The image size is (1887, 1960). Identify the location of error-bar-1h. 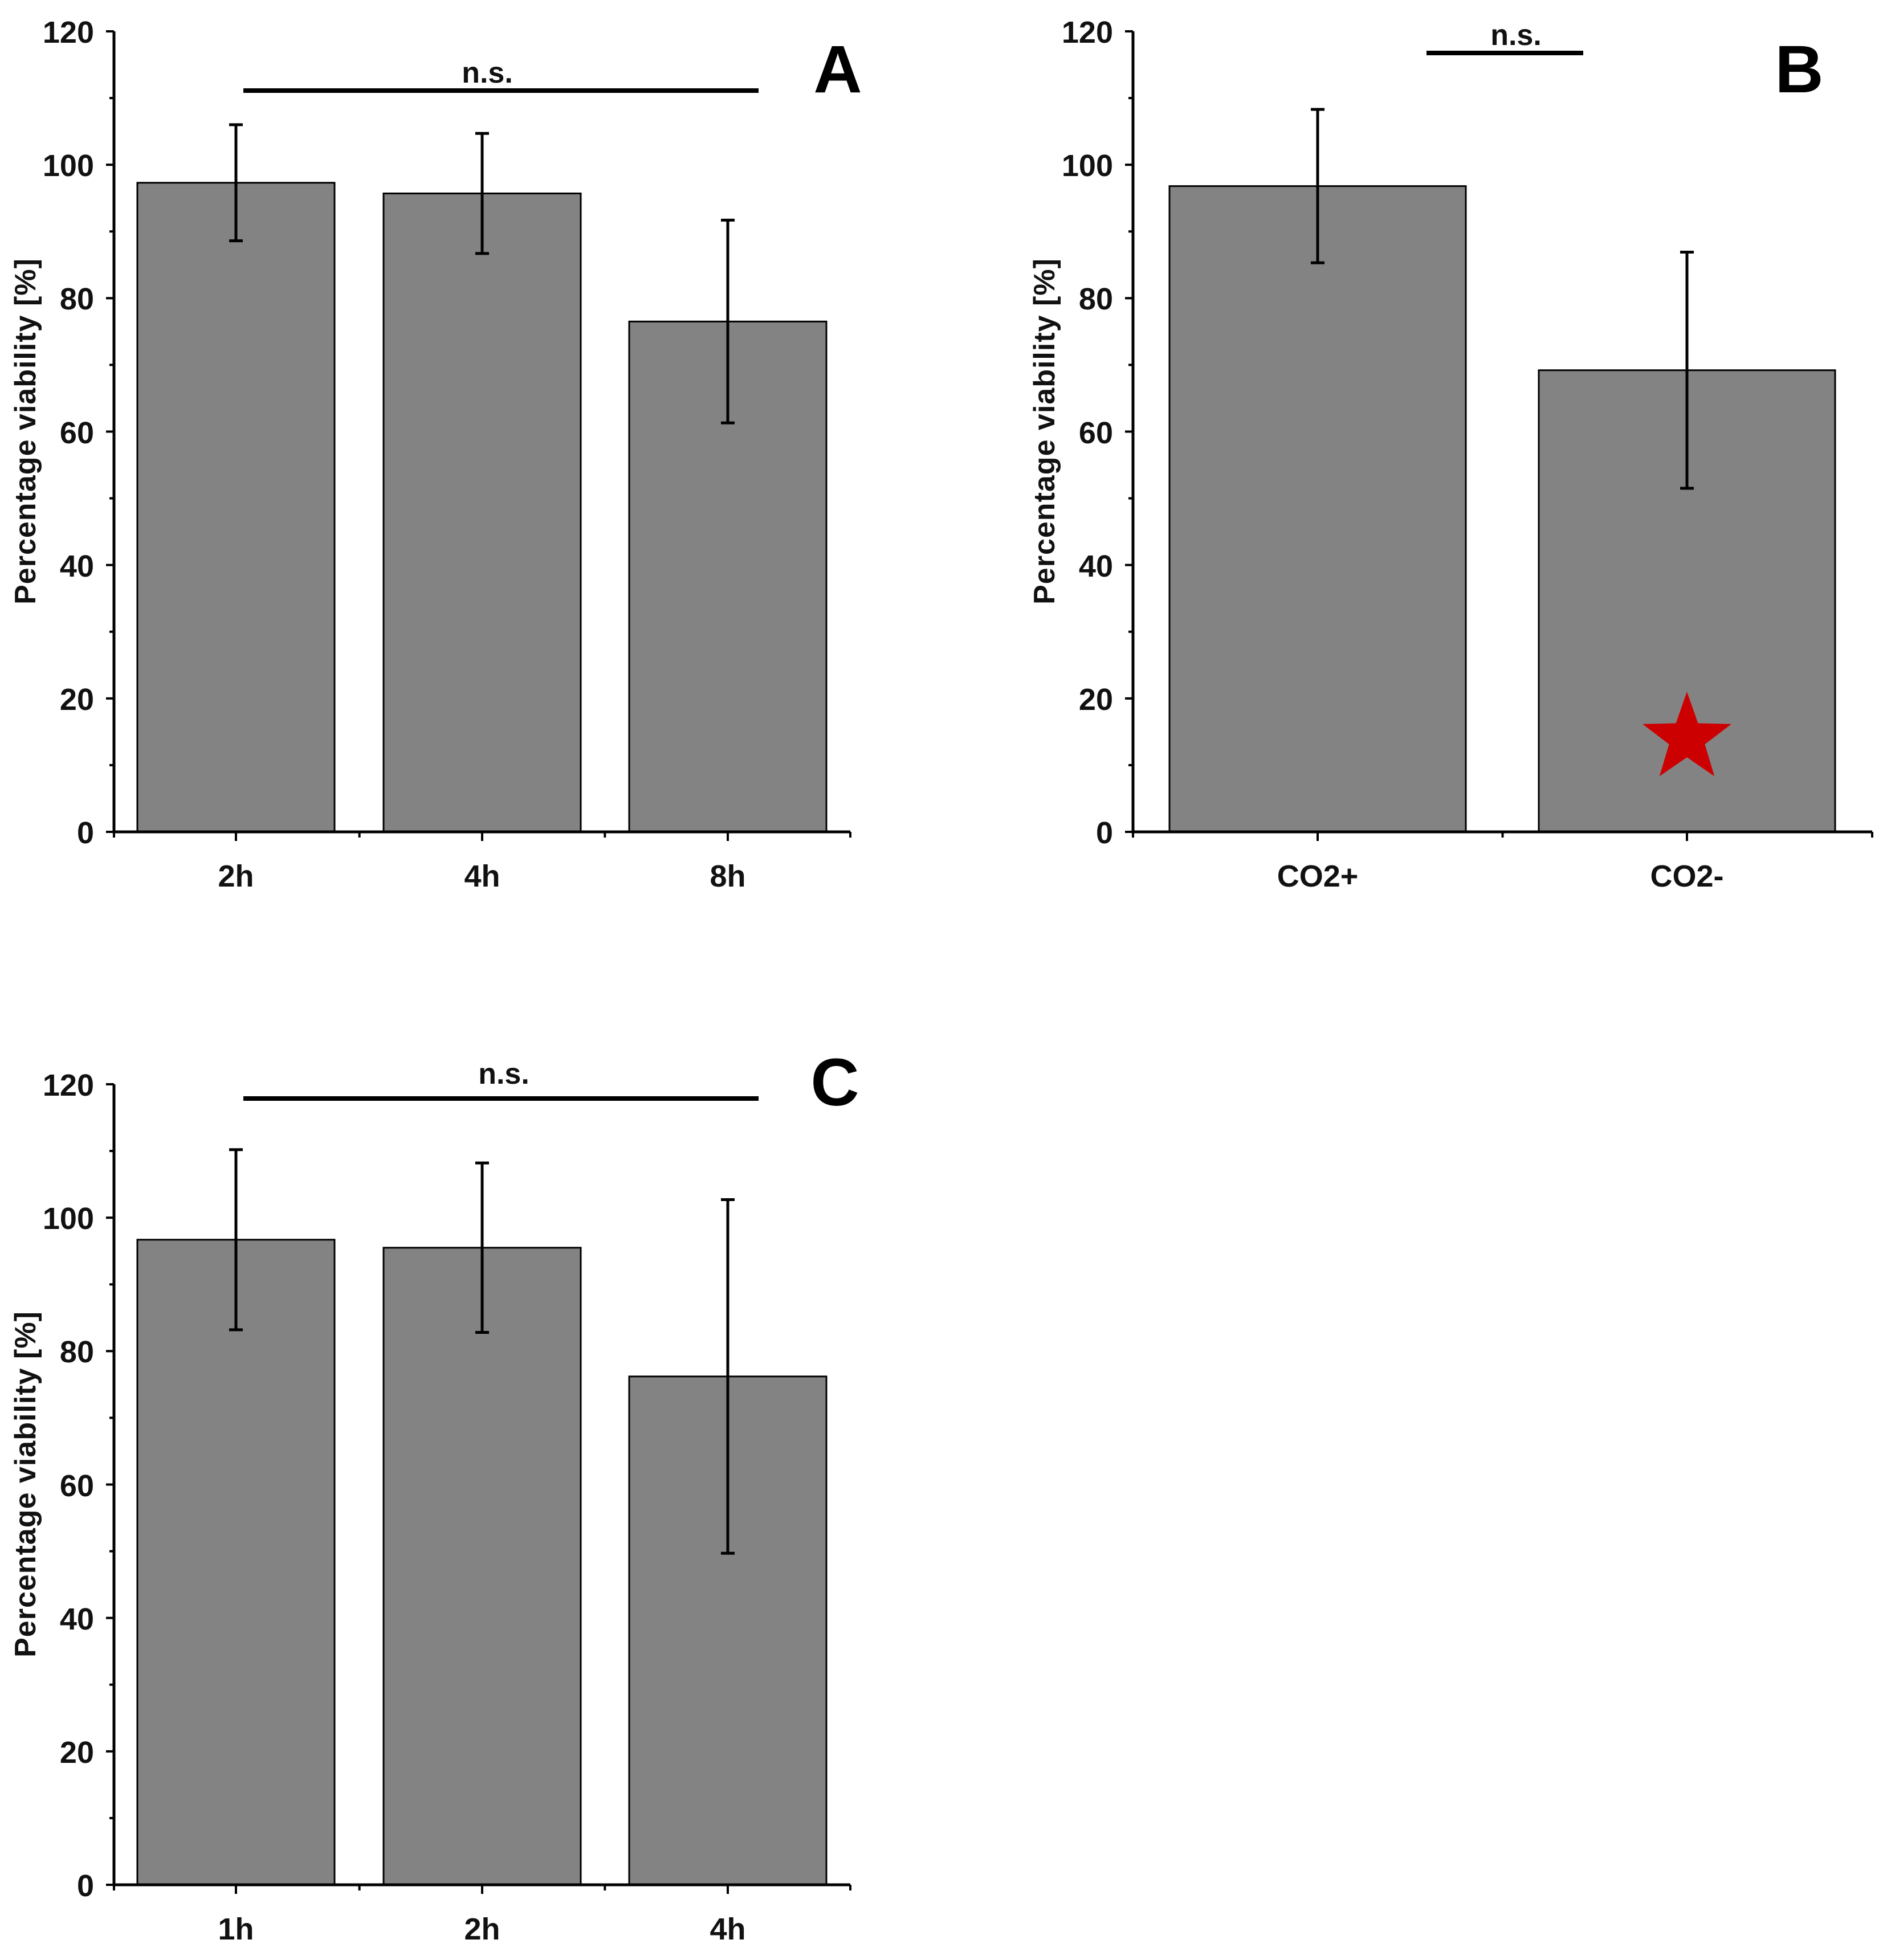
(236, 1240).